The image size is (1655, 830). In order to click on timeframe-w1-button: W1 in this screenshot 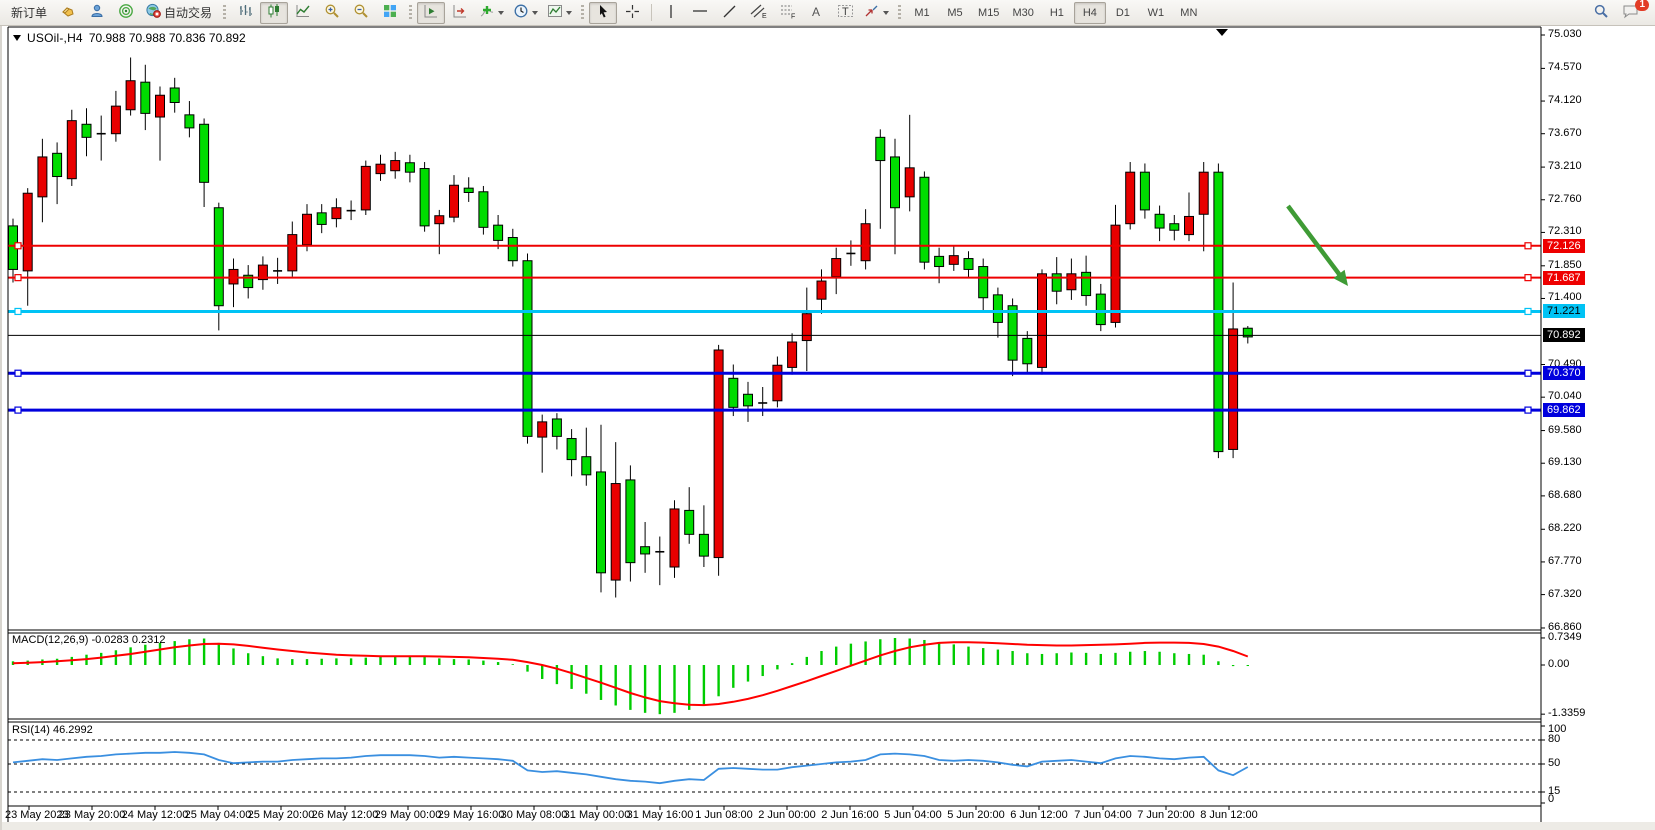, I will do `click(1156, 12)`.